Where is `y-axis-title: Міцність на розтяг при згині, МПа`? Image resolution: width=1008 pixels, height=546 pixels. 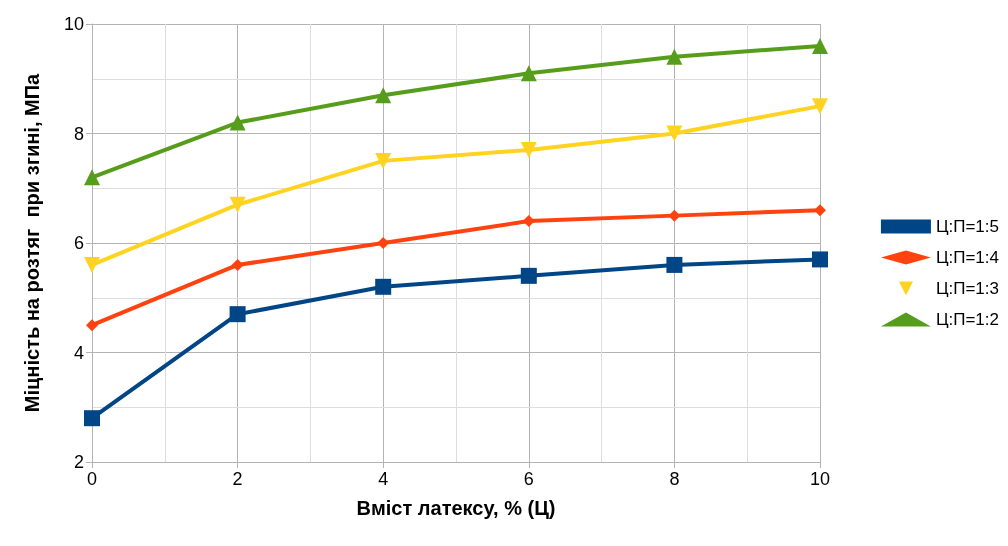 y-axis-title: Міцність на розтяг при згині, МПа is located at coordinates (32, 242).